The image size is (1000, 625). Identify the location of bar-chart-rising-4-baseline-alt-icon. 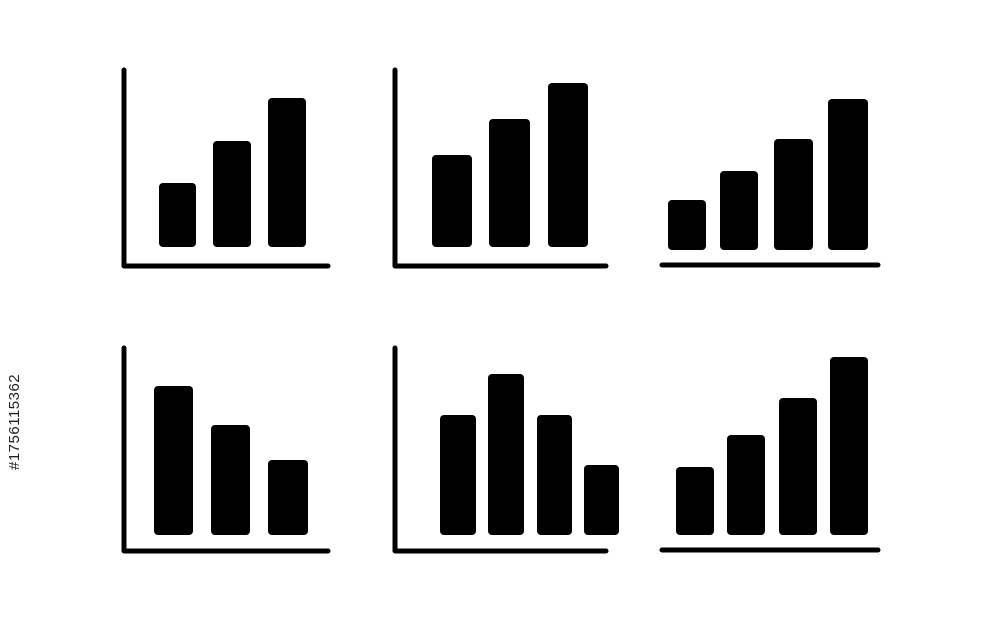
(770, 455).